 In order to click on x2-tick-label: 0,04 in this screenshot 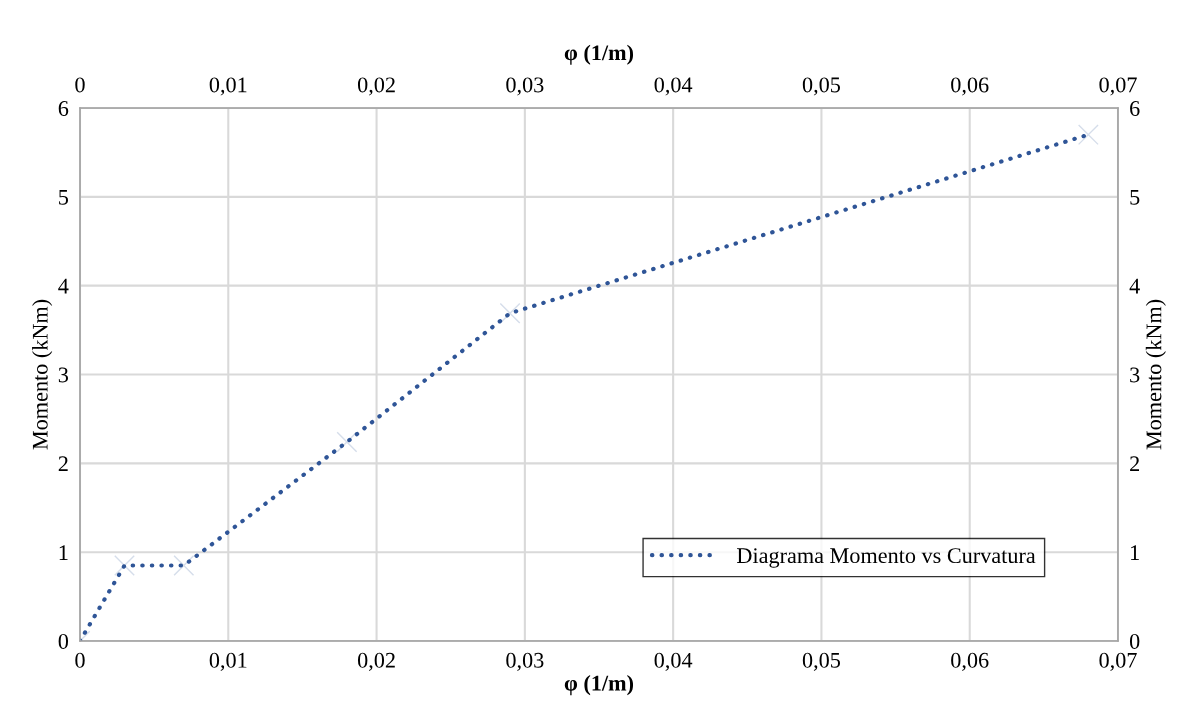, I will do `click(673, 86)`.